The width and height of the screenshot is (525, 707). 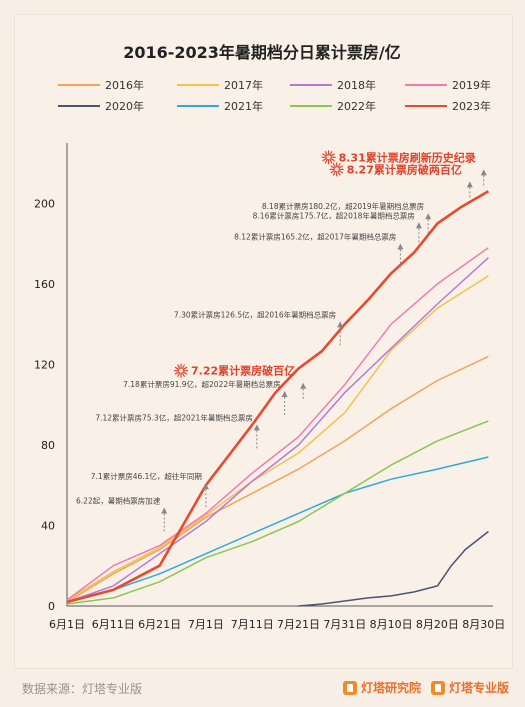 What do you see at coordinates (471, 85) in the screenshot?
I see `legend-label-2019年: 2019年` at bounding box center [471, 85].